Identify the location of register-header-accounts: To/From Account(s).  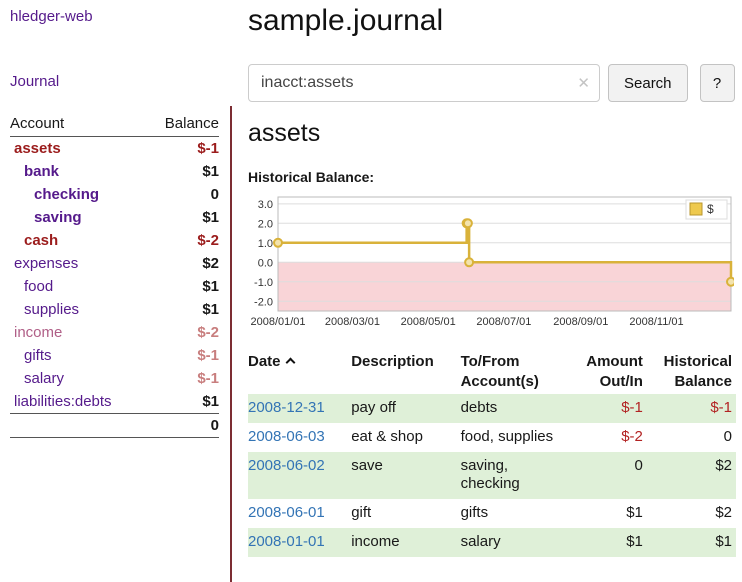
(499, 371).